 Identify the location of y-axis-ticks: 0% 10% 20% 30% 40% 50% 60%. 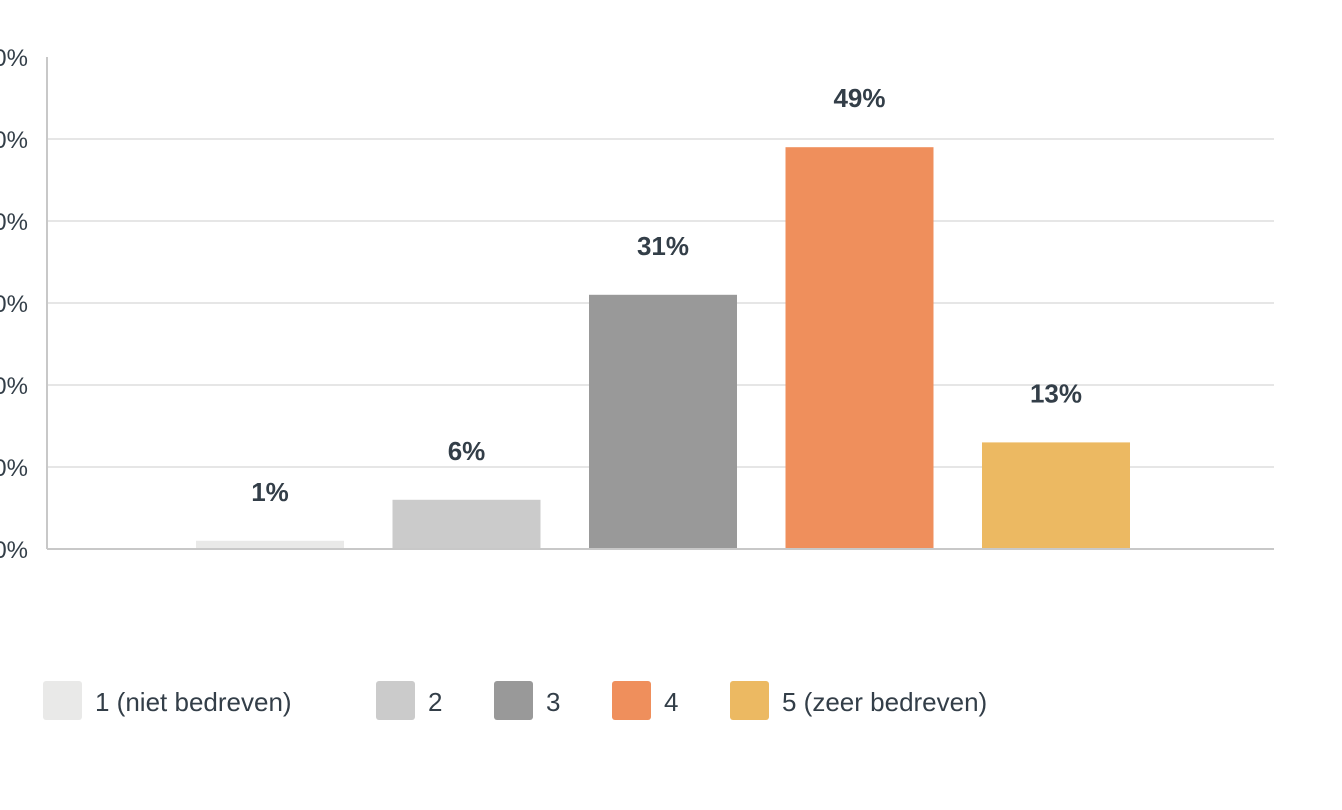
(14, 304).